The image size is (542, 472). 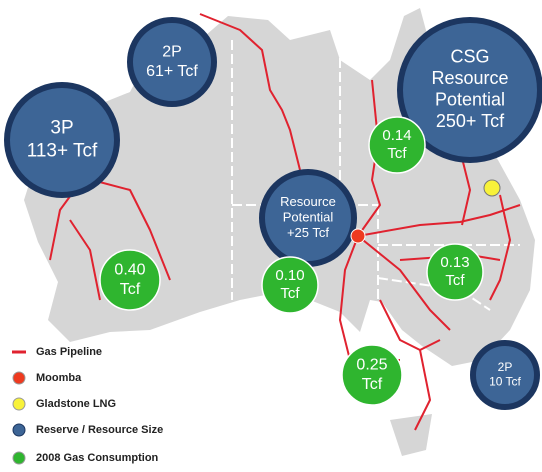 I want to click on legend-label: Moomba, so click(x=59, y=378).